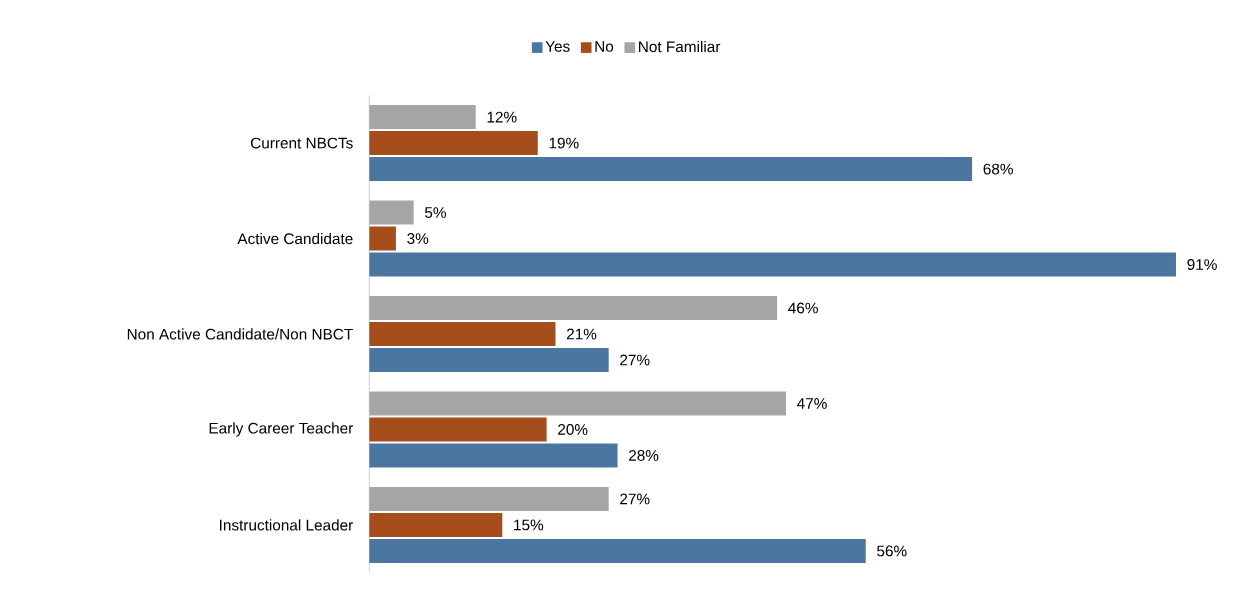  What do you see at coordinates (435, 212) in the screenshot?
I see `data-label: 5%` at bounding box center [435, 212].